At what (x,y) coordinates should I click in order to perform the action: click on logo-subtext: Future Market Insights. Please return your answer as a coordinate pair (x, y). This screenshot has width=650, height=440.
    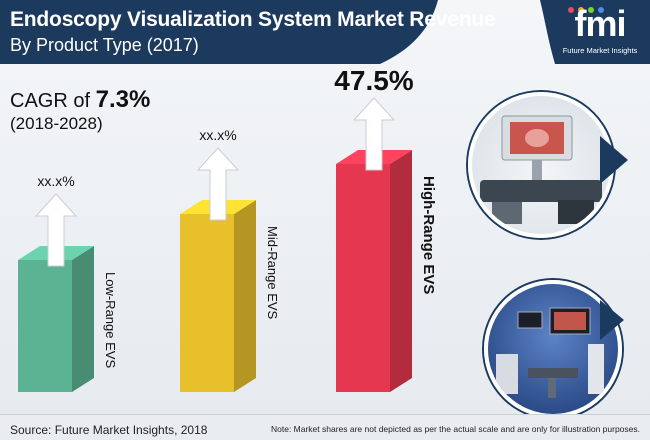
    Looking at the image, I should click on (600, 50).